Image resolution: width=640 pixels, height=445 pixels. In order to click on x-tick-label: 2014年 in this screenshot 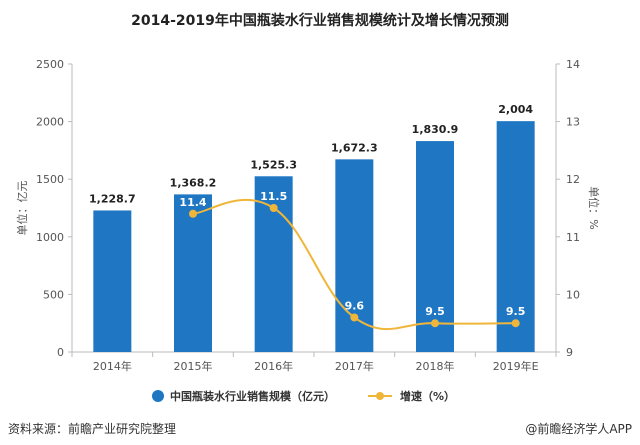, I will do `click(112, 366)`.